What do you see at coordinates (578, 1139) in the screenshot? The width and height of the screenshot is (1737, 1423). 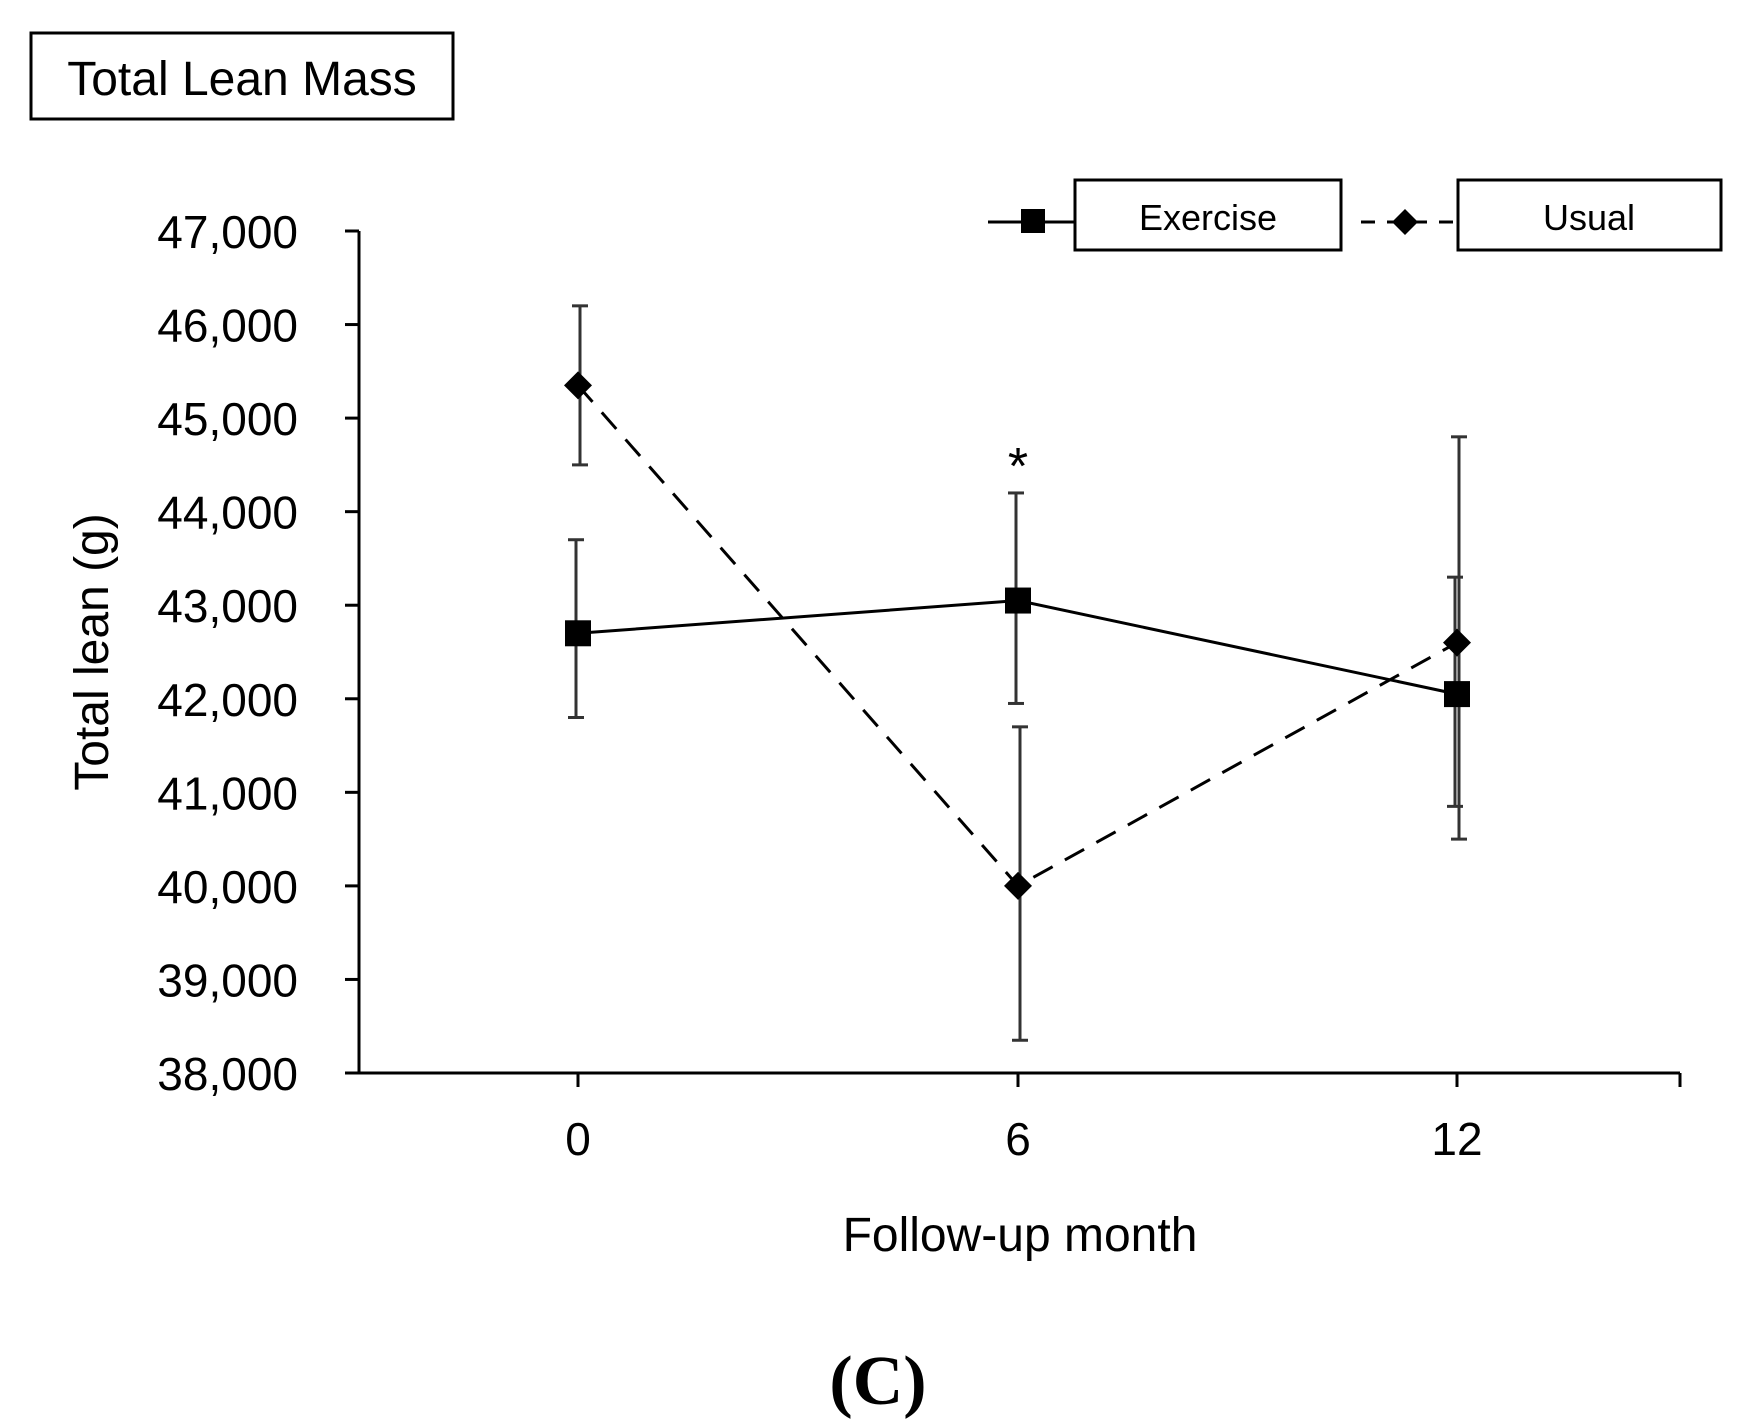 I see `x-tick-label: 0` at bounding box center [578, 1139].